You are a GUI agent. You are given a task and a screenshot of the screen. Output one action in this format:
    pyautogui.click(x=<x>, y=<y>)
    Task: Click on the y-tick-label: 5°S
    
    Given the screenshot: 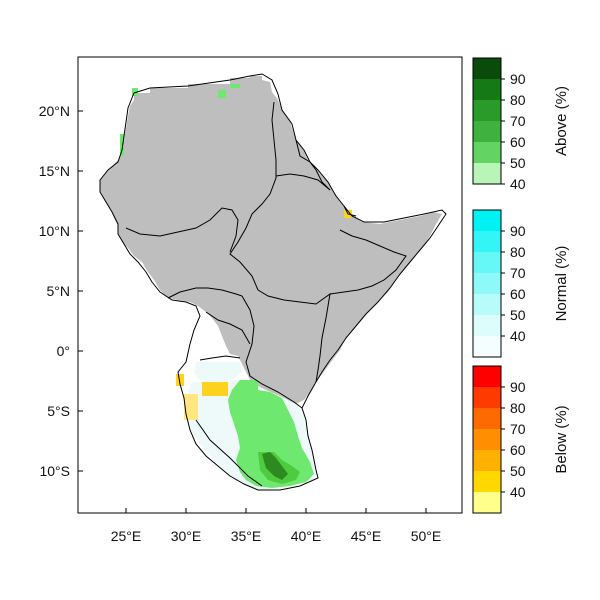 What is the action you would take?
    pyautogui.click(x=58, y=411)
    